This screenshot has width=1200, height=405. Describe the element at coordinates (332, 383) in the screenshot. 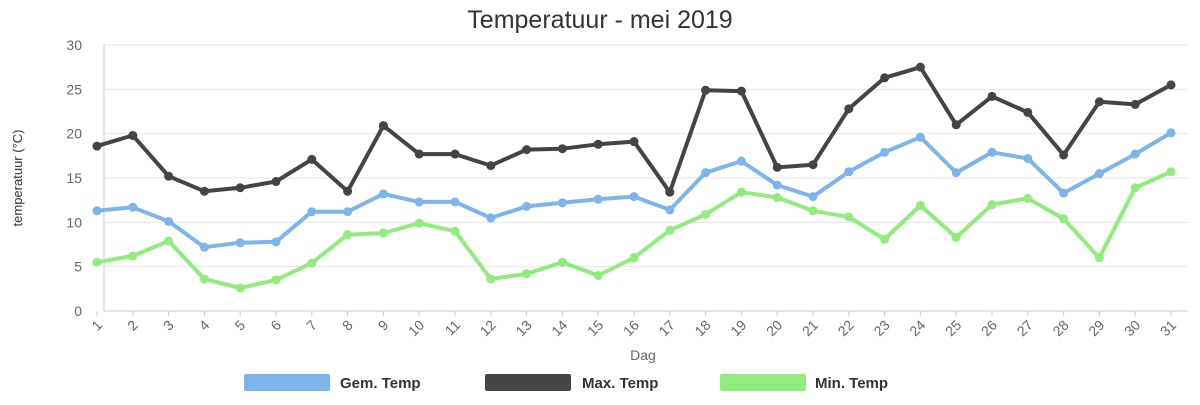

I see `legend-item: Gem. Temp` at that location.